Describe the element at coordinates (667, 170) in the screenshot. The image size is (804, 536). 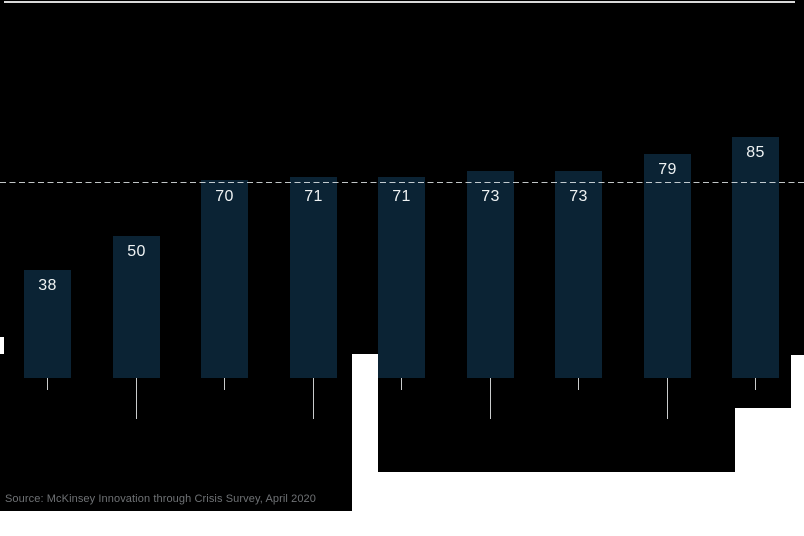
I see `bar-value-label: 79` at that location.